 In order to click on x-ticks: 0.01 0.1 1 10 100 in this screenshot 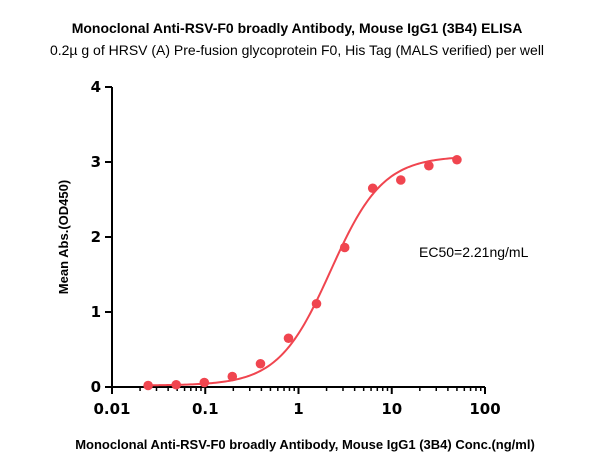, I will do `click(297, 402)`.